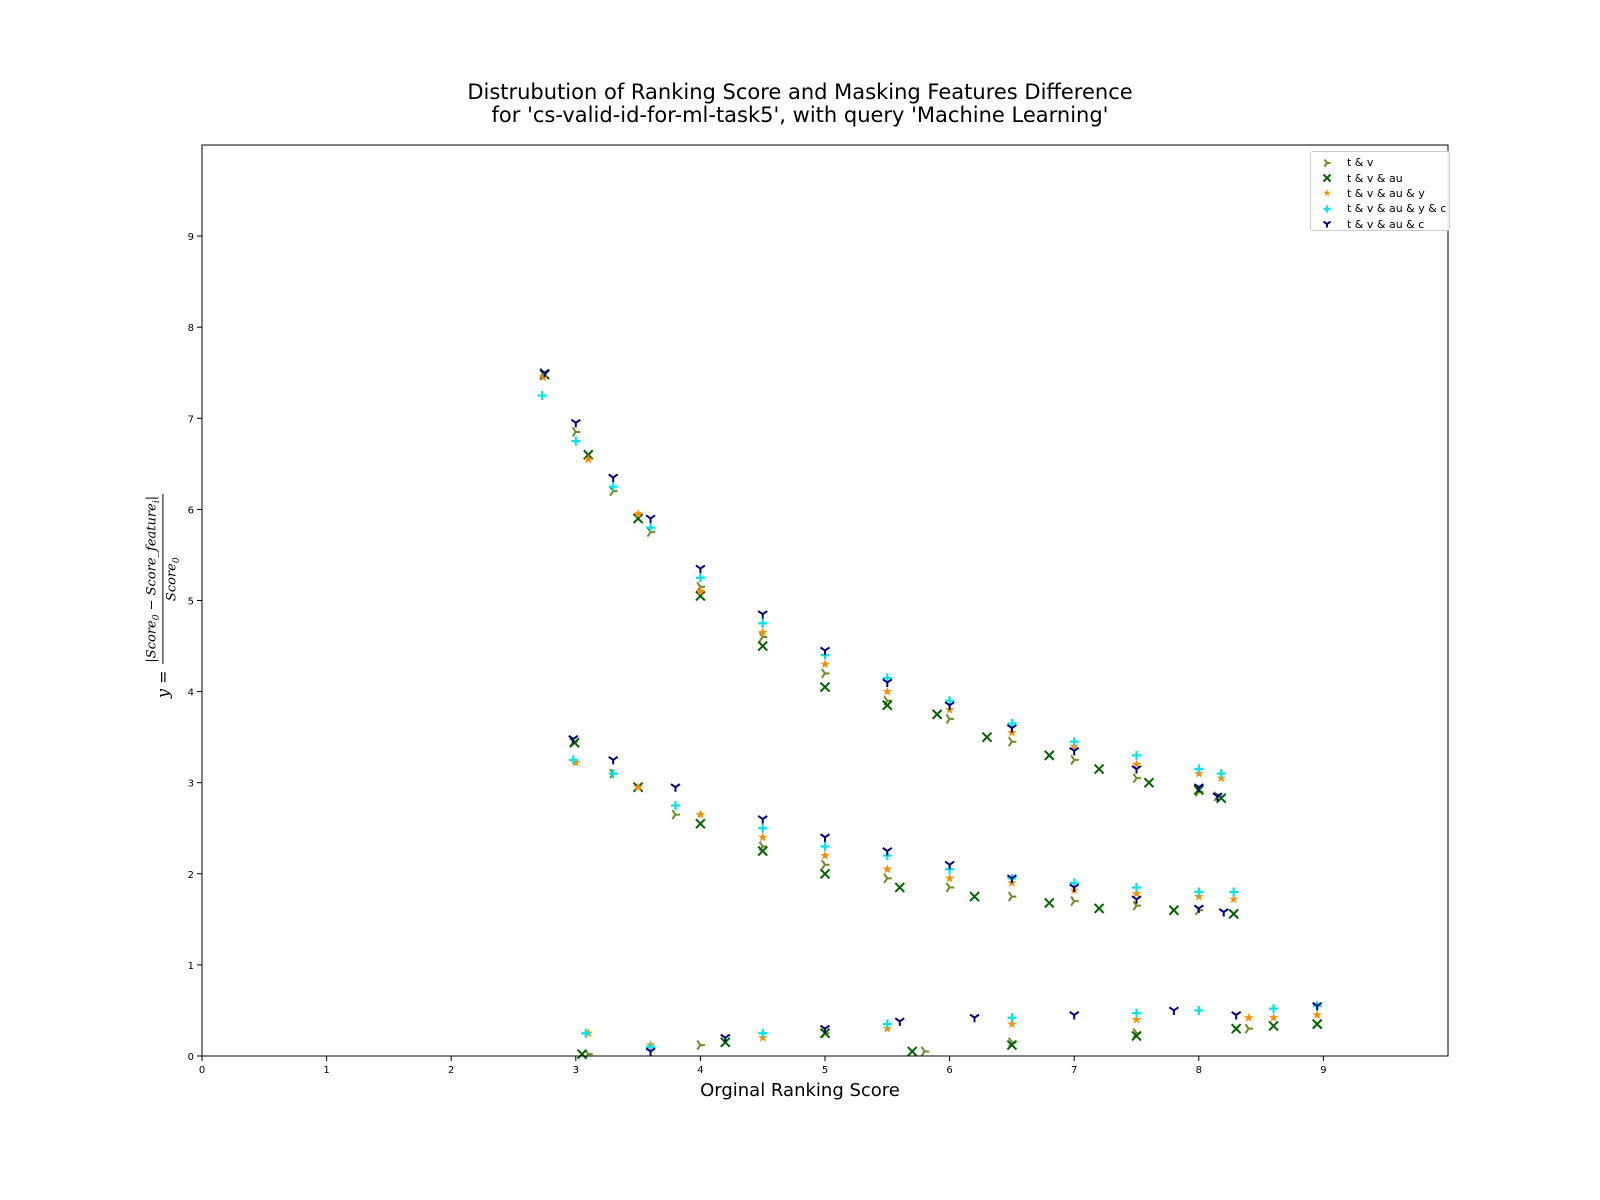 The width and height of the screenshot is (1600, 1200). What do you see at coordinates (191, 419) in the screenshot?
I see `y-tick-label: 7` at bounding box center [191, 419].